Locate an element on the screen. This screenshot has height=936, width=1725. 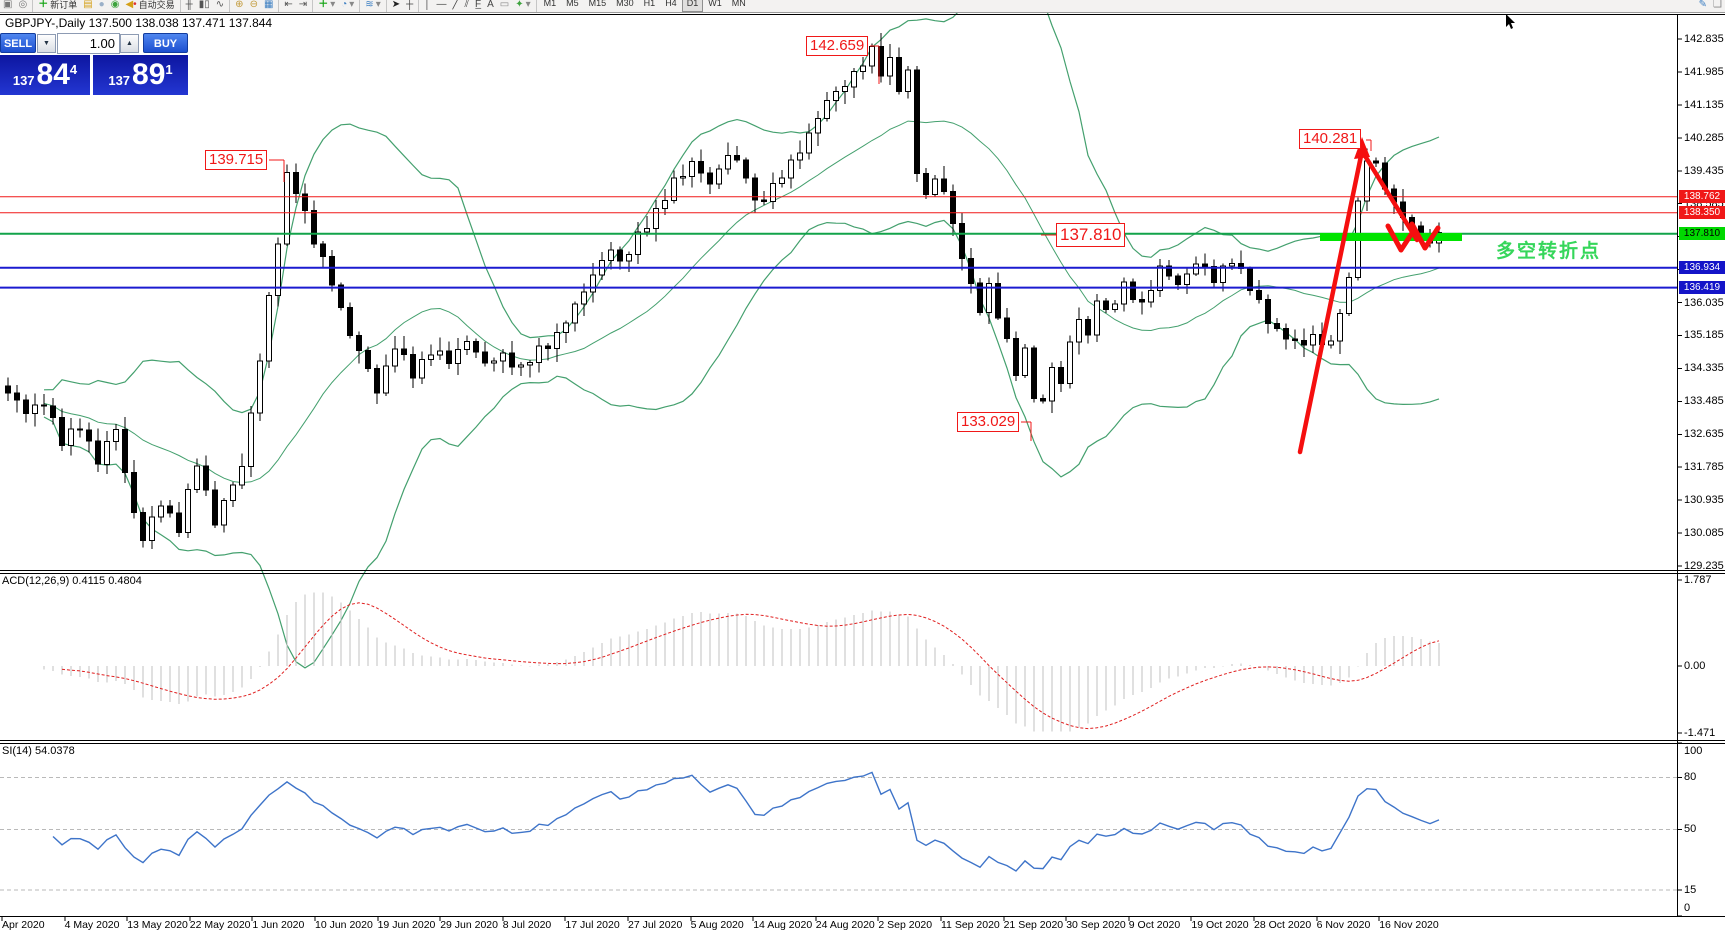
price-axis-tick-label: 134.335 is located at coordinates (1704, 368).